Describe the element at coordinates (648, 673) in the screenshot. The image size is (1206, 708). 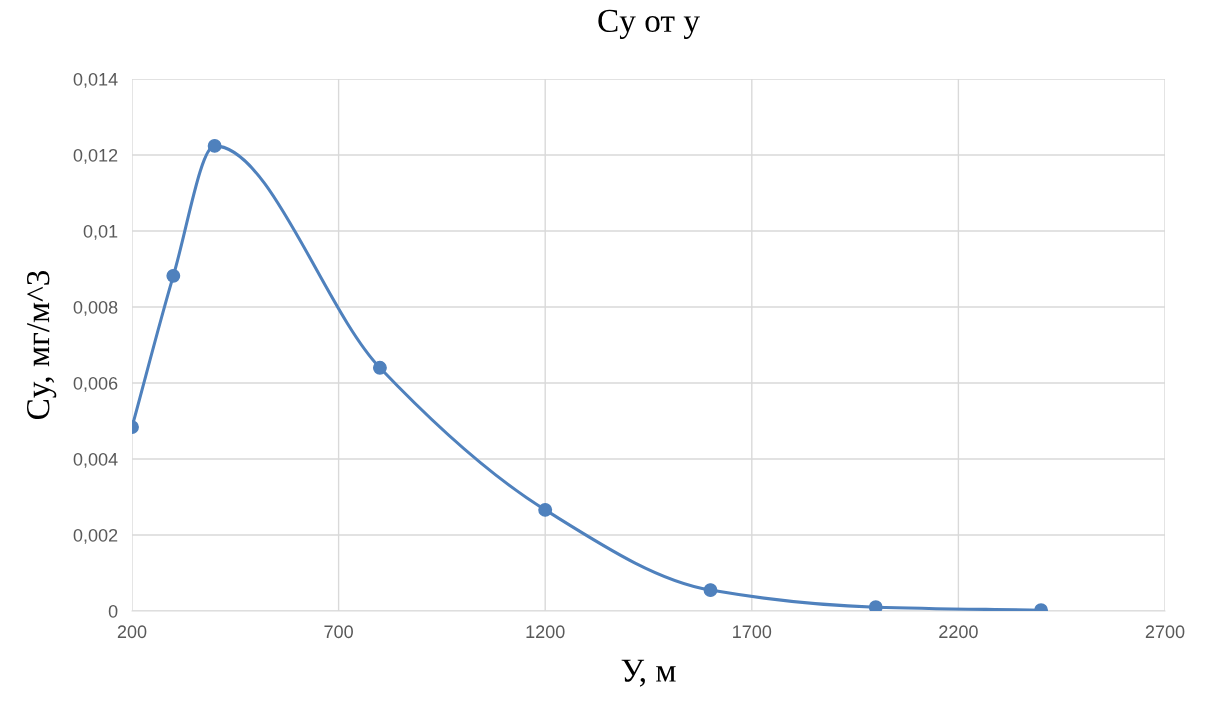
I see `x-axis-title: У, м` at that location.